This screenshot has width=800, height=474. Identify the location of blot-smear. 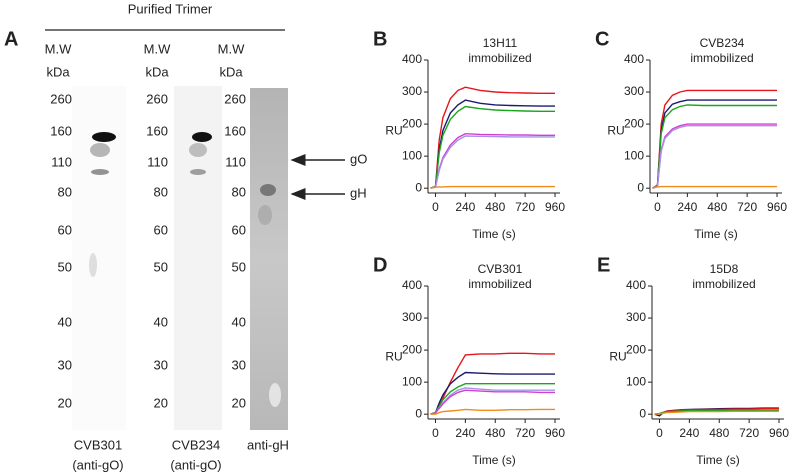
(93, 265).